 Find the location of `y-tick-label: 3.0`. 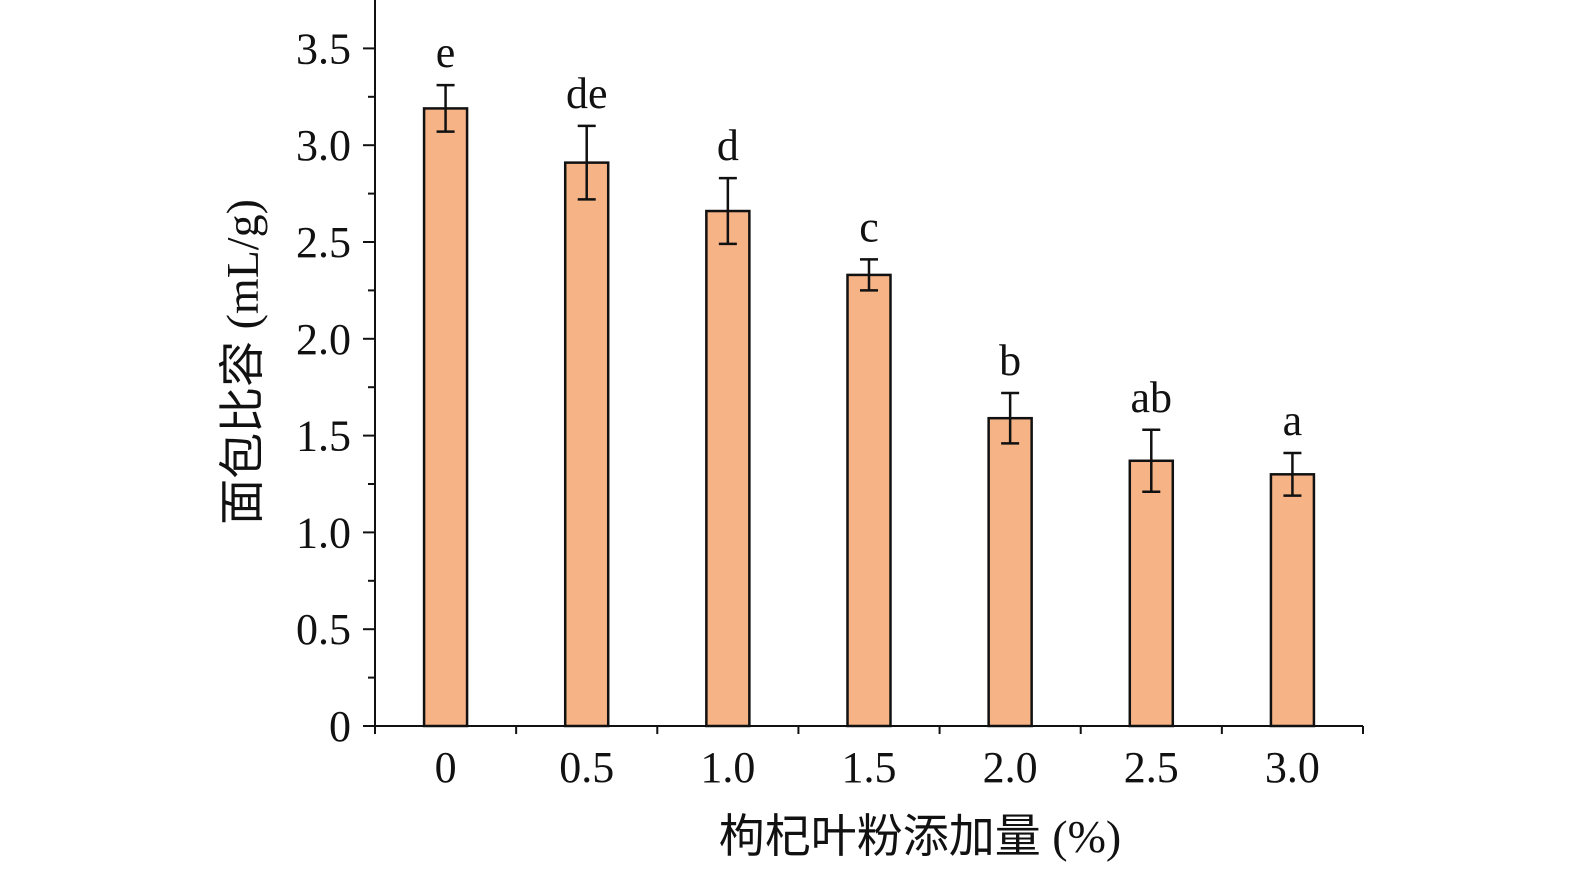

y-tick-label: 3.0 is located at coordinates (323, 145).